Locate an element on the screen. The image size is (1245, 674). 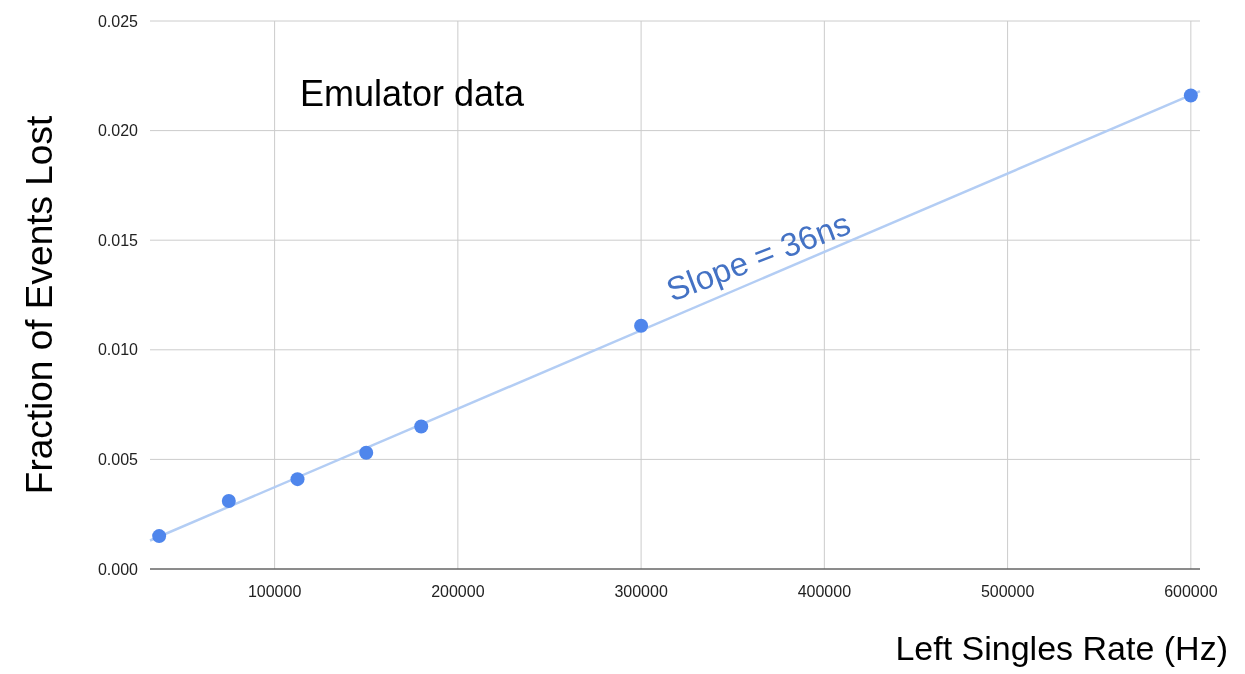
x-tick-label: 400000 is located at coordinates (824, 591).